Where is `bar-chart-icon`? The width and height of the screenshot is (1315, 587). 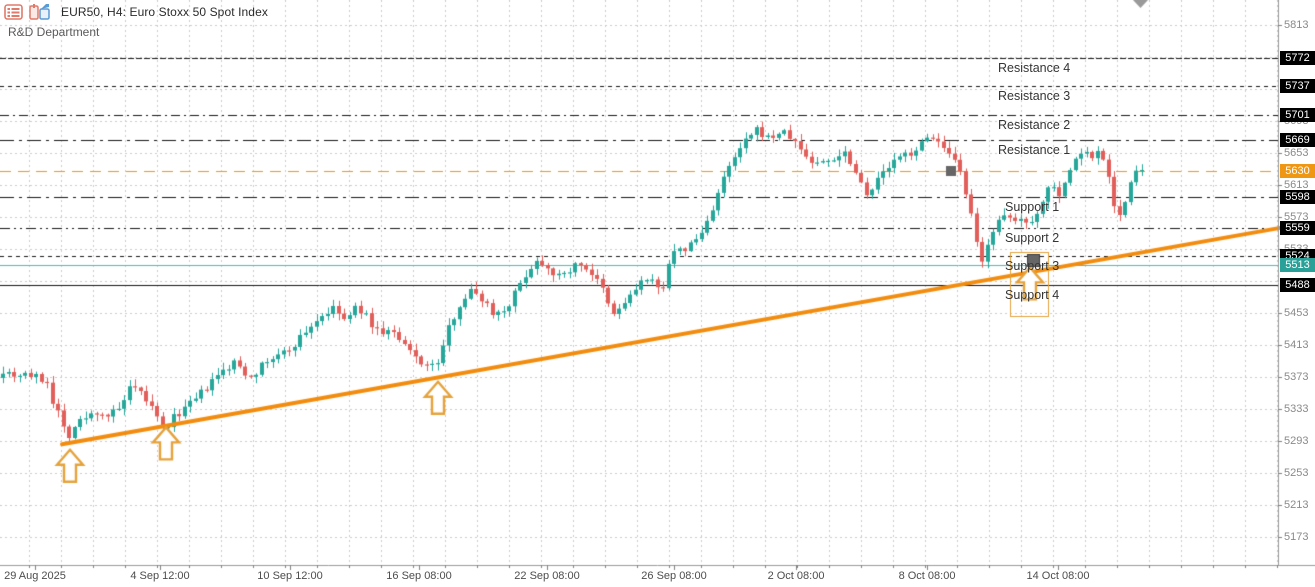
bar-chart-icon is located at coordinates (40, 11).